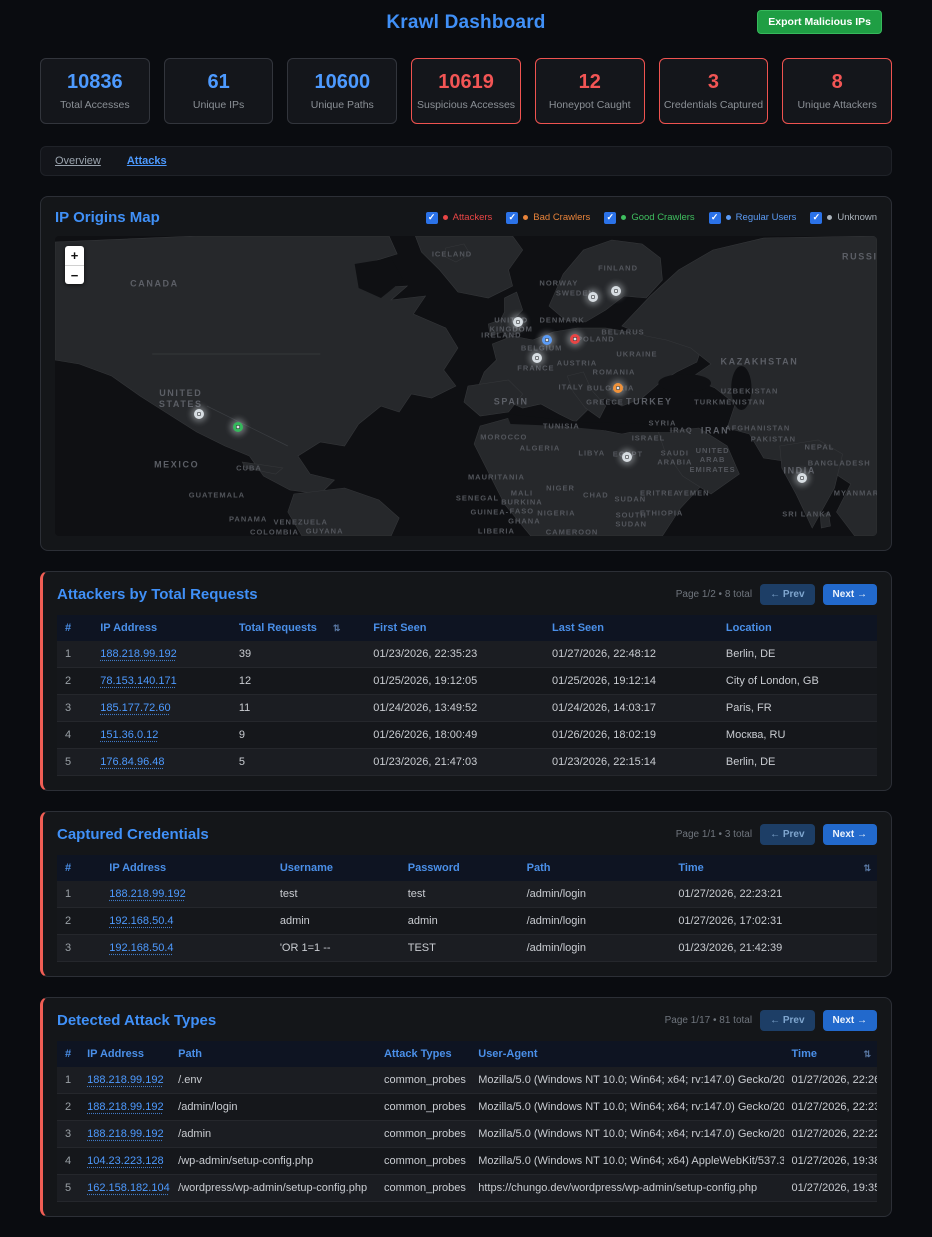  Describe the element at coordinates (161, 735) in the screenshot. I see `ip-address-link: 151.36.0.12` at that location.